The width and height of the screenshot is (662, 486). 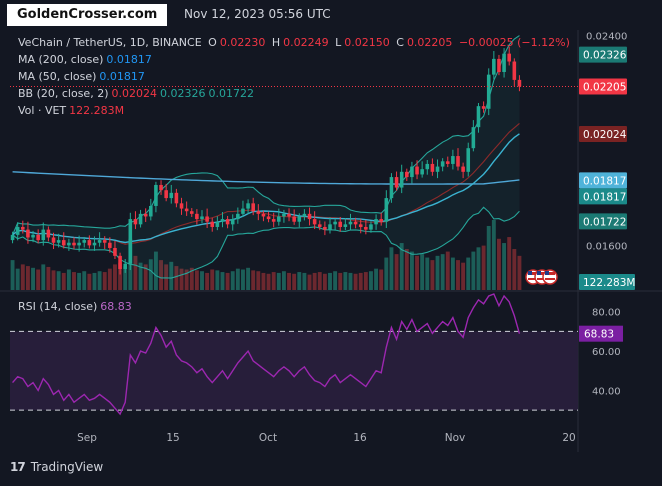 What do you see at coordinates (604, 87) in the screenshot?
I see `price-badge-text: 0.02205` at bounding box center [604, 87].